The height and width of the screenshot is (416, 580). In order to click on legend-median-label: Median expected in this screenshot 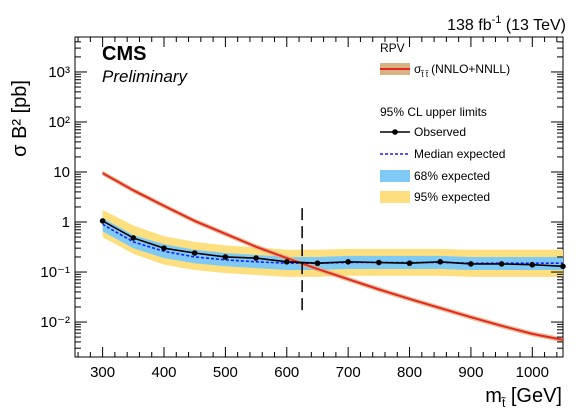, I will do `click(459, 154)`.